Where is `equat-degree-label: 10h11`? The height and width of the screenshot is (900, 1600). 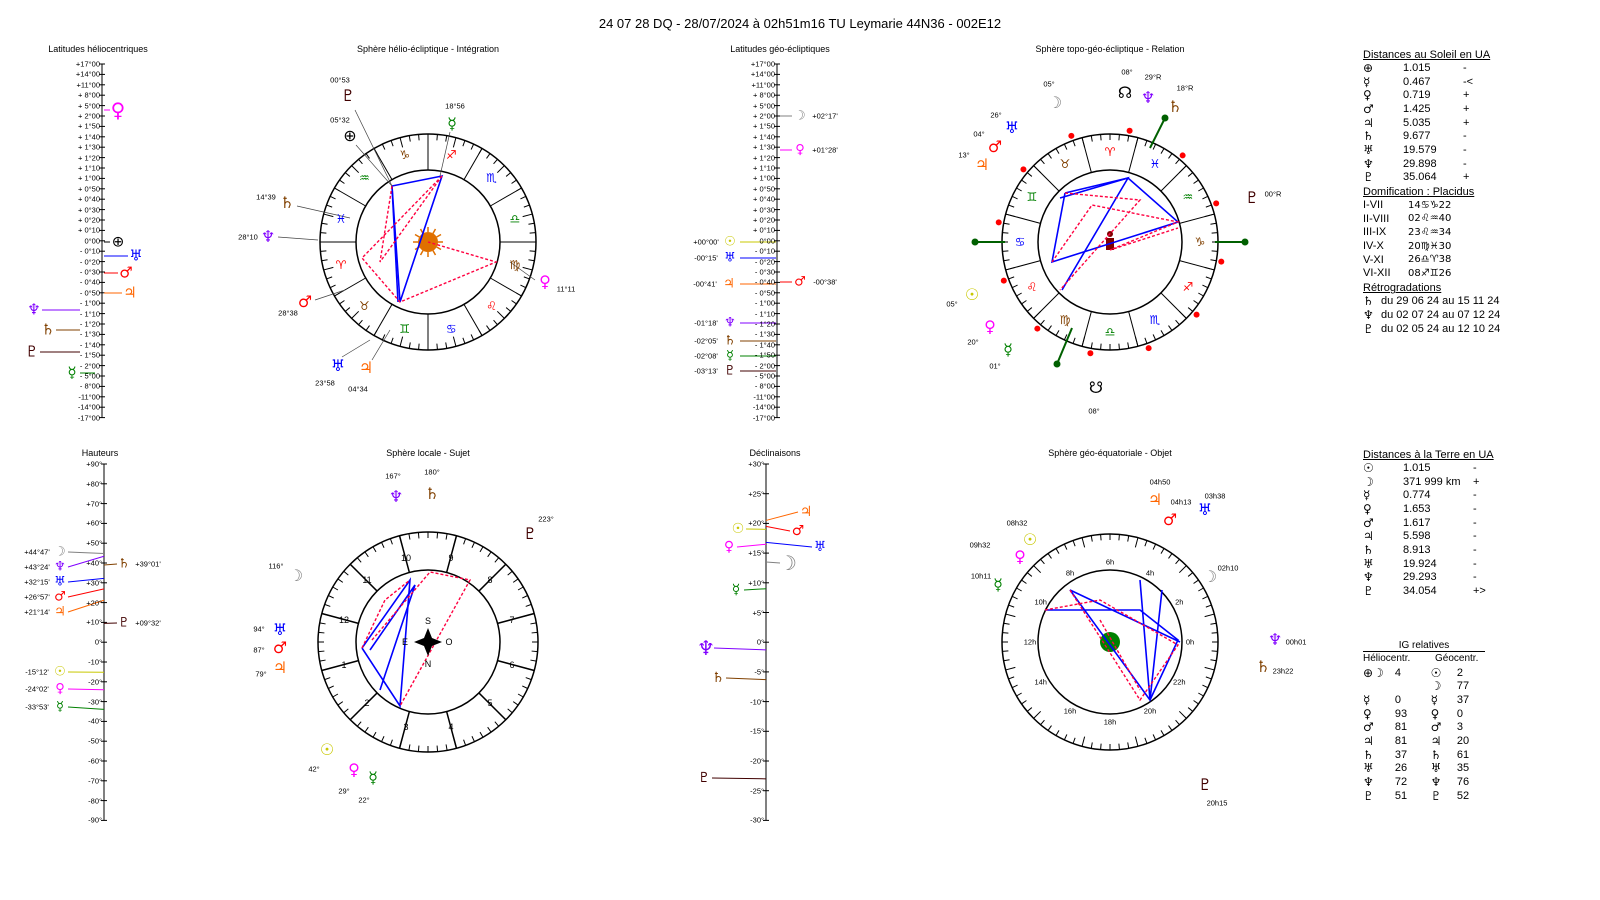
equat-degree-label: 10h11 is located at coordinates (981, 576).